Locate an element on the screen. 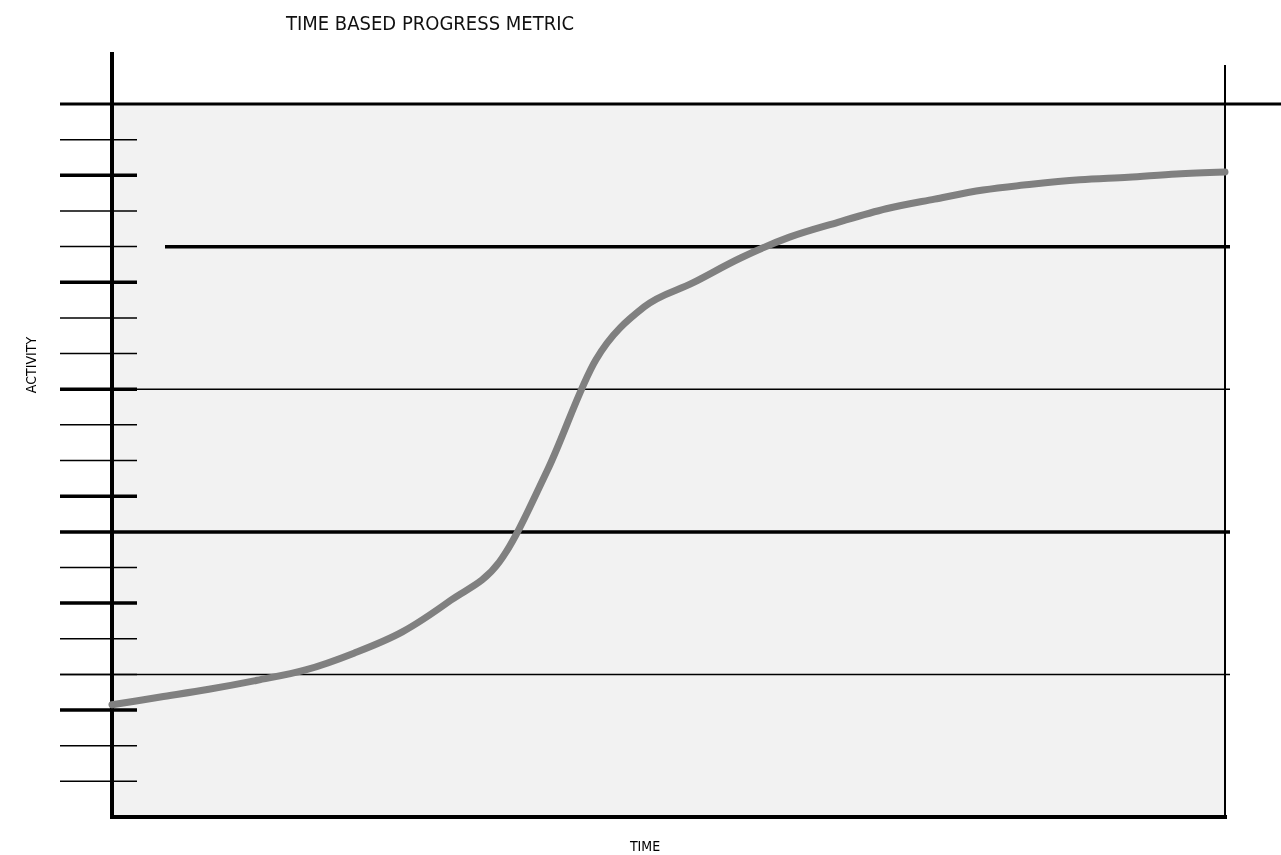 This screenshot has height=855, width=1281. x-axis-title: TIME is located at coordinates (644, 846).